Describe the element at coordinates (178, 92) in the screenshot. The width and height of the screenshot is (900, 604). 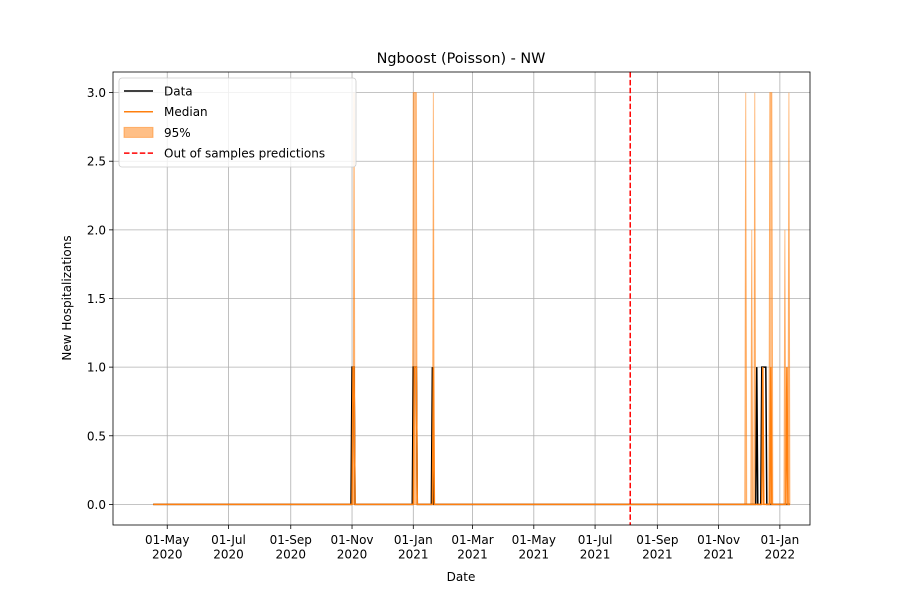
I see `legend-label: Data` at that location.